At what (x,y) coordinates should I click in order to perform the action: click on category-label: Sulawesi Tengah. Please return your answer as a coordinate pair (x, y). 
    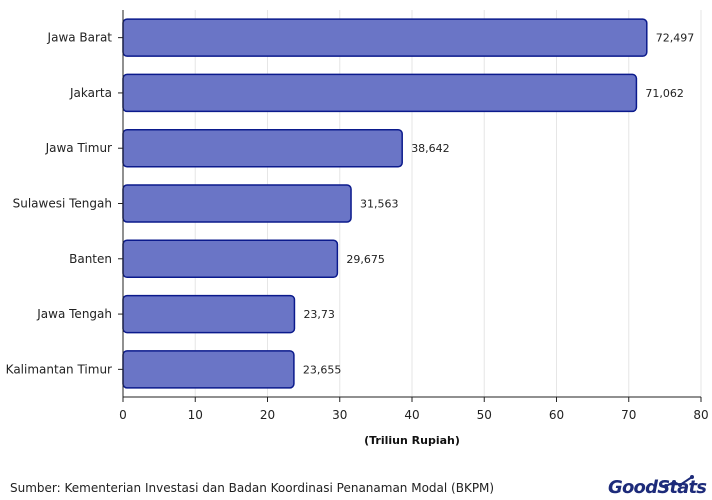
    Looking at the image, I should click on (62, 204).